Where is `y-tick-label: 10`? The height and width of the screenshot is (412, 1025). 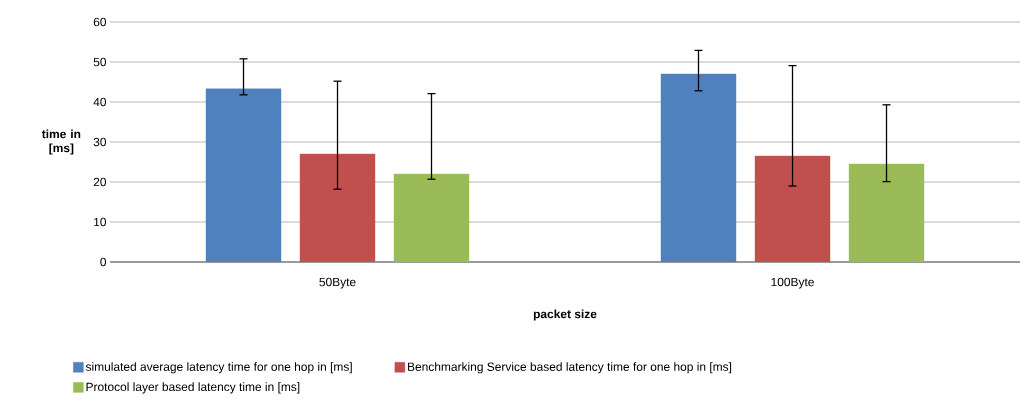 y-tick-label: 10 is located at coordinates (100, 222).